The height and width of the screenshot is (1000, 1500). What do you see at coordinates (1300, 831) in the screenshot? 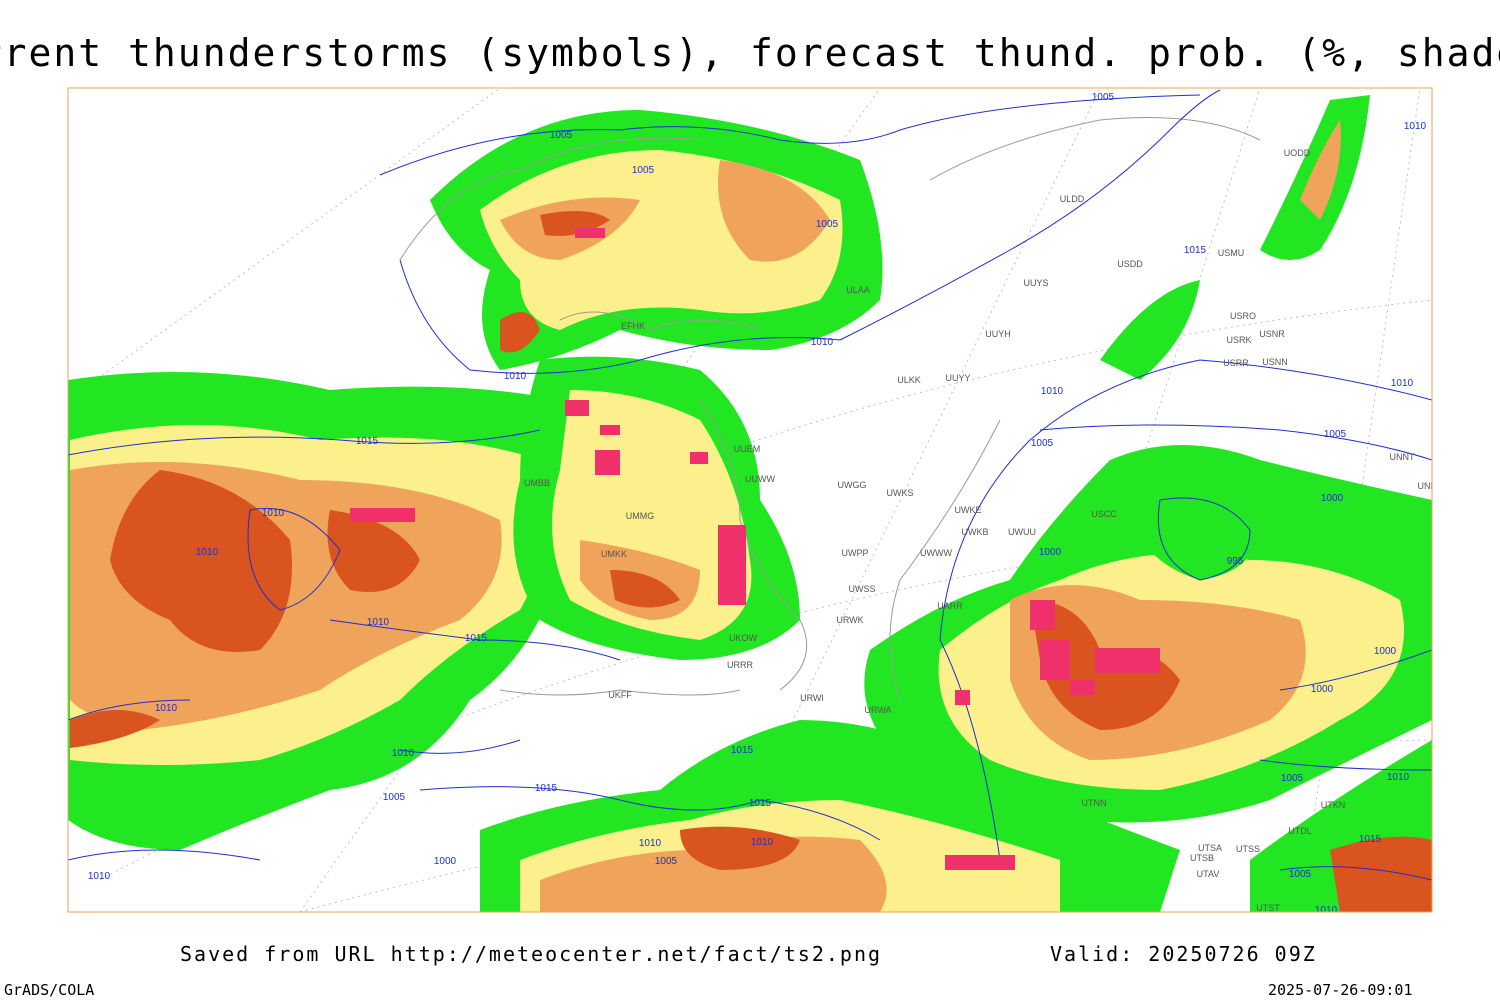
I see `station-label: UTDL` at bounding box center [1300, 831].